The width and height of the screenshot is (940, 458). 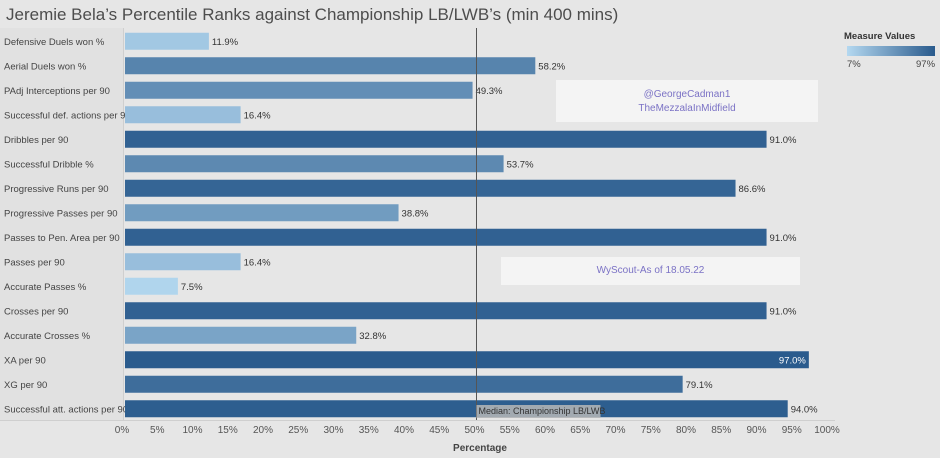 What do you see at coordinates (756, 430) in the screenshot?
I see `x-tick-label: 90%` at bounding box center [756, 430].